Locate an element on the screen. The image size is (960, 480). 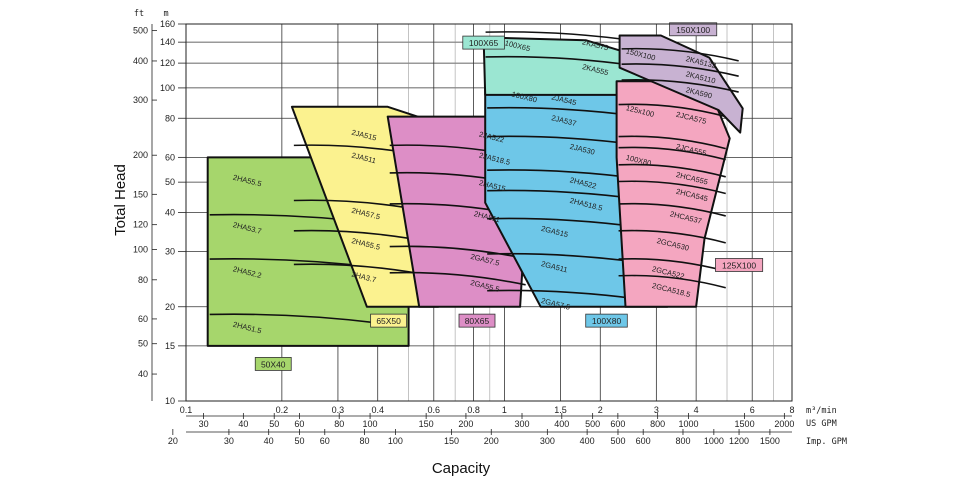
y-tick-label-m: 120 is located at coordinates (167, 63).